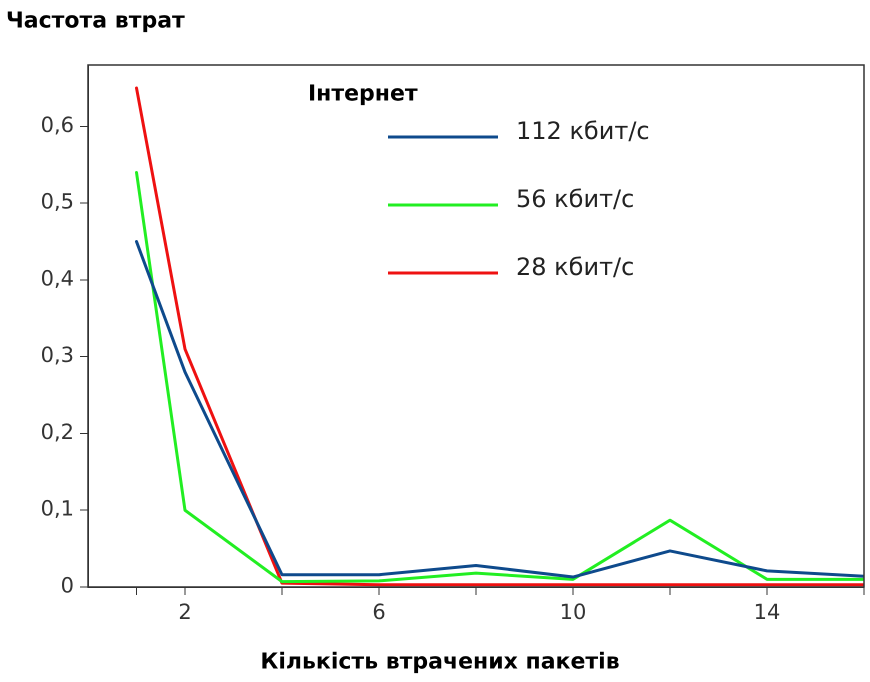 This screenshot has height=682, width=870. I want to click on legend-label: 56 кбит/с, so click(575, 199).